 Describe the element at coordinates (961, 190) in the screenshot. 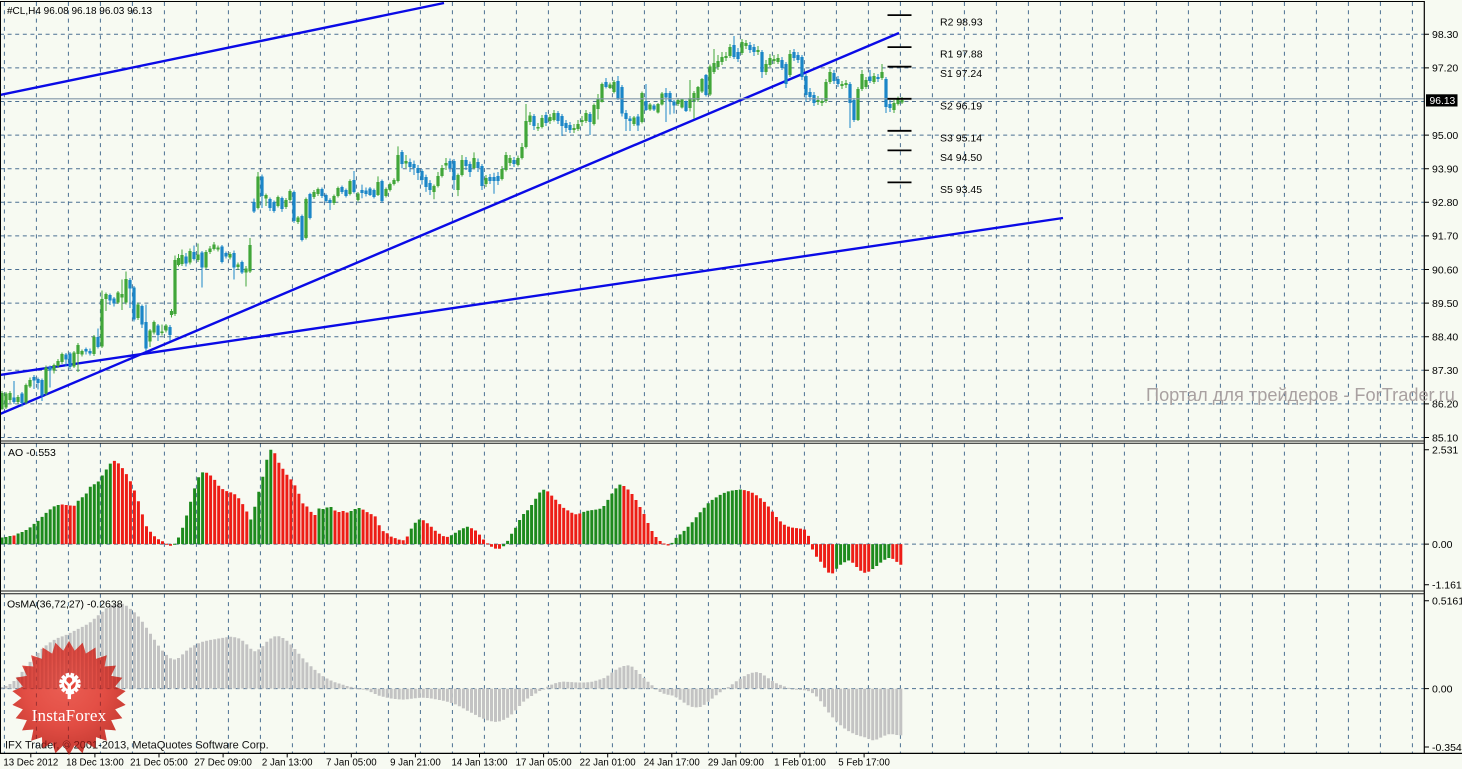

I see `svg-text: S5 93.45` at that location.